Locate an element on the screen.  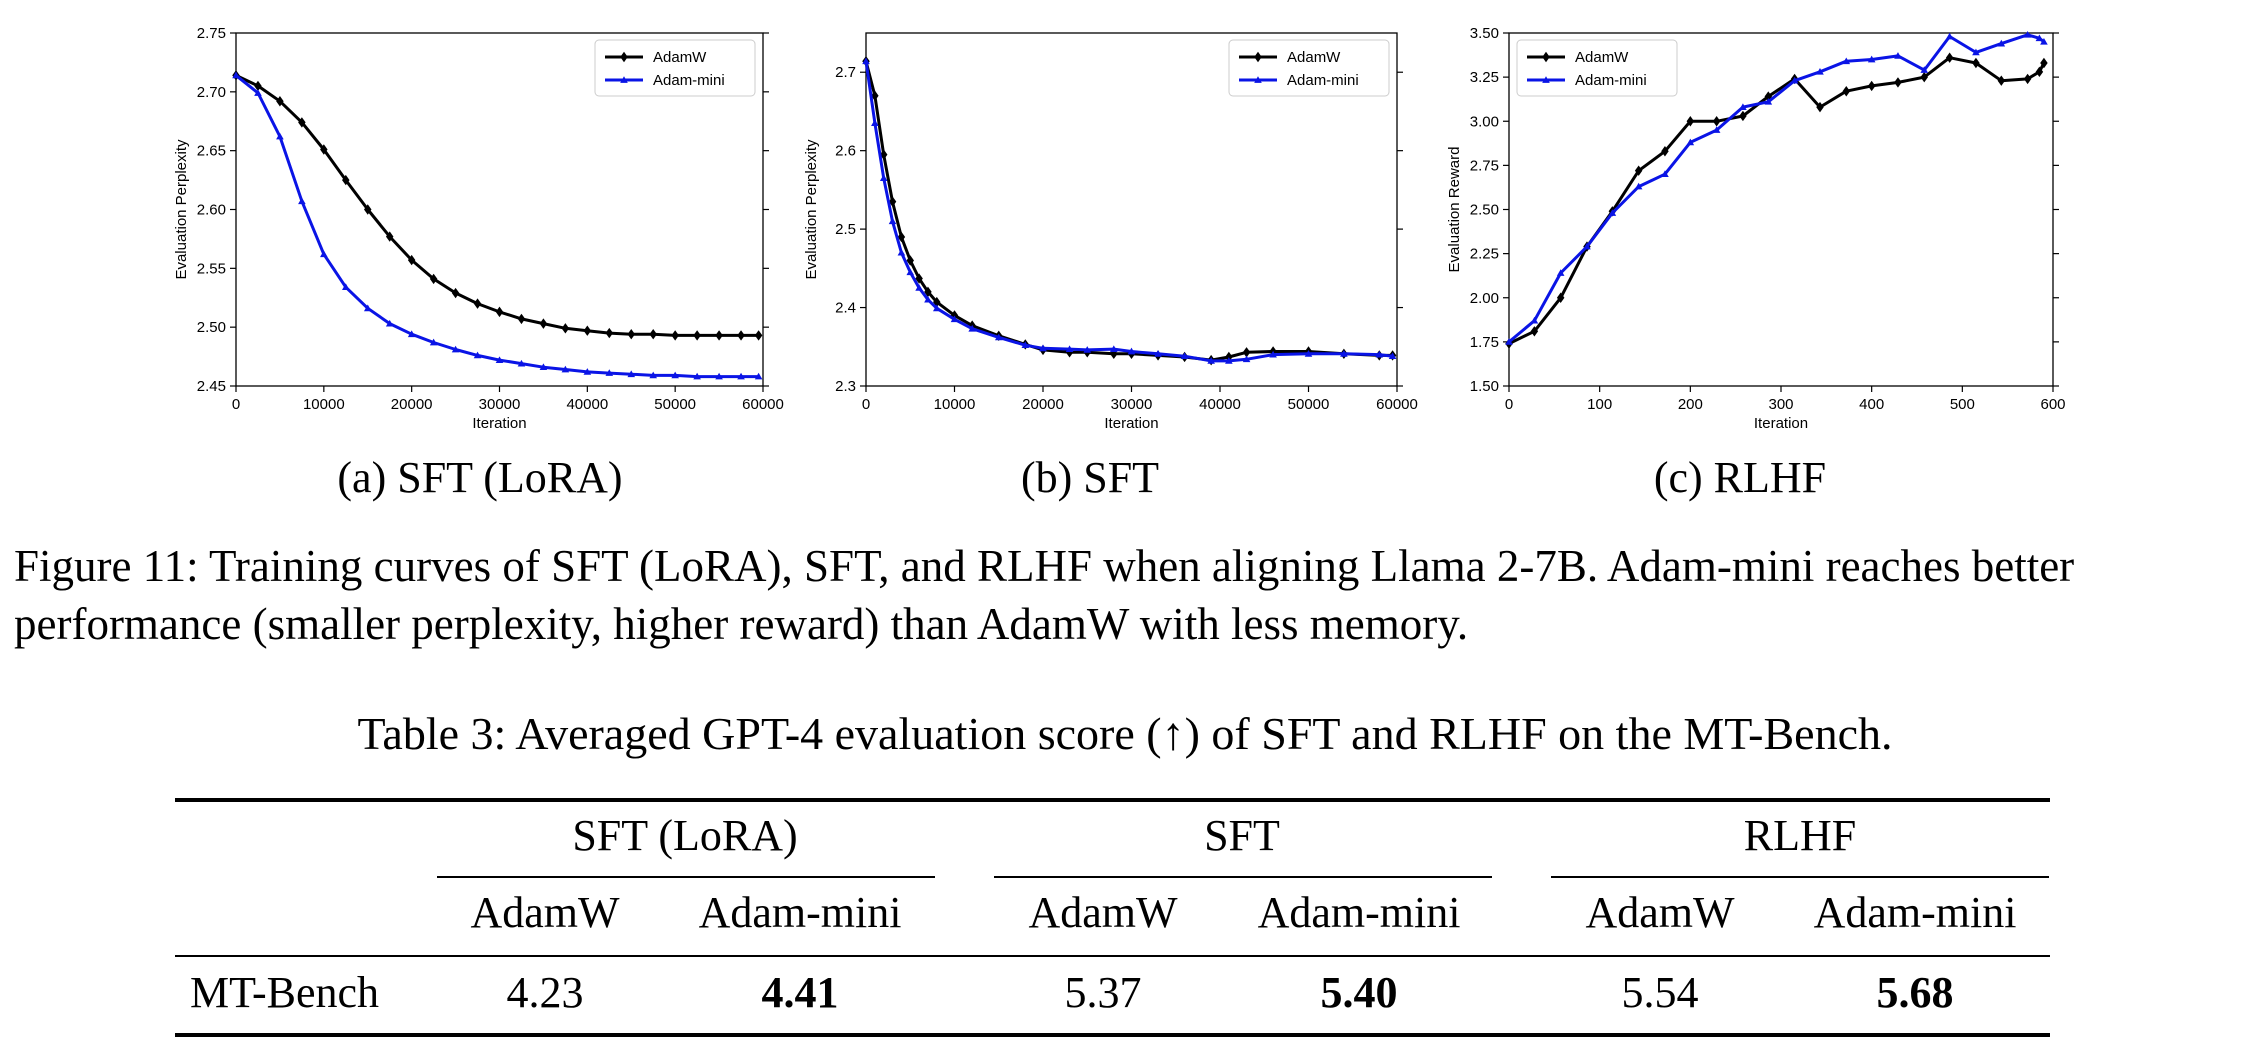
y-tick-label: 3.25 is located at coordinates (1484, 77).